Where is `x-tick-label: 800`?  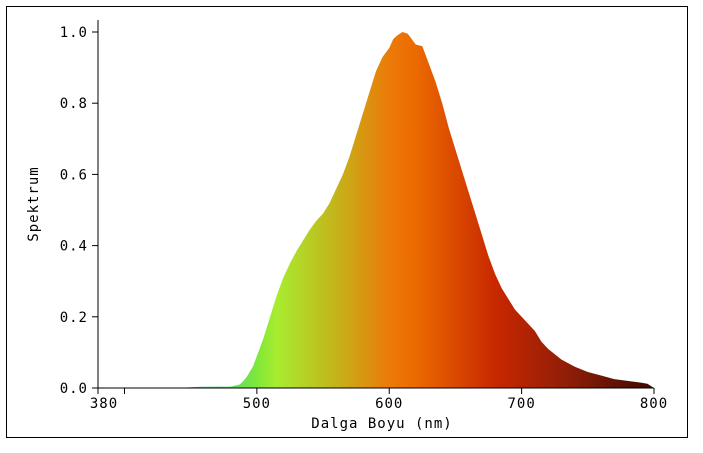 x-tick-label: 800 is located at coordinates (654, 404).